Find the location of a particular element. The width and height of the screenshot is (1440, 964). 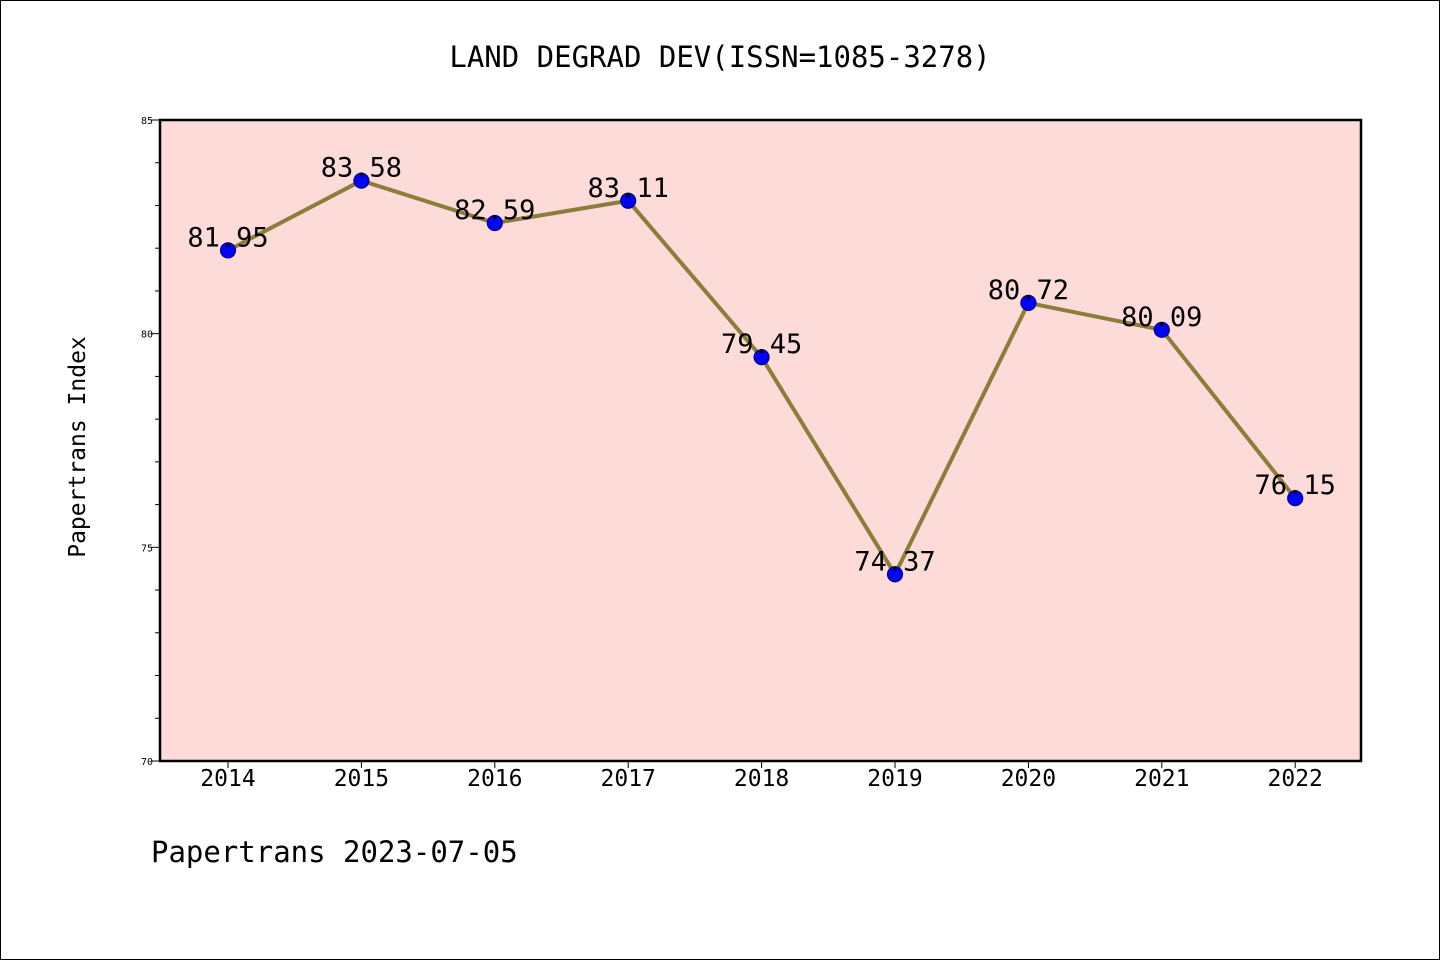

y-tick-label: 75 is located at coordinates (147, 548).